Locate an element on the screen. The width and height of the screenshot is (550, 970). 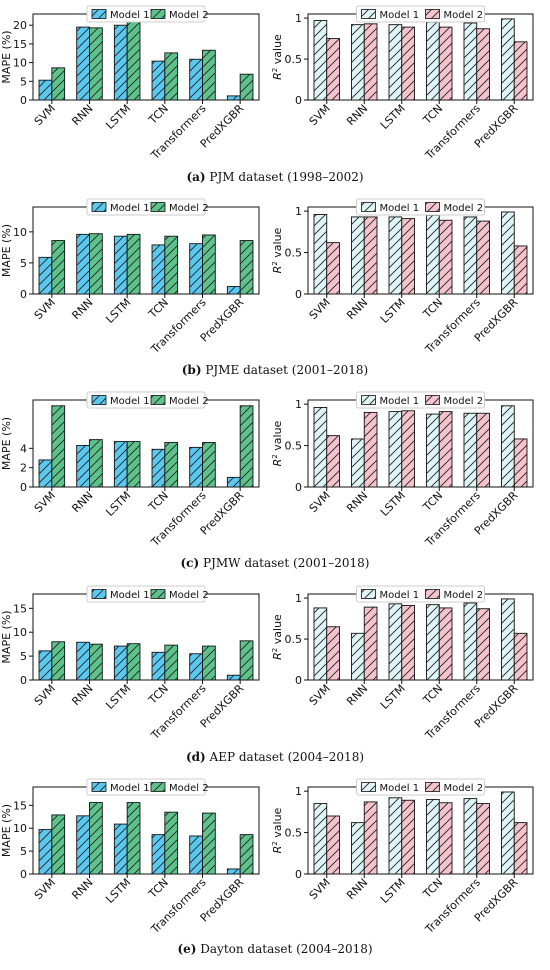
chart7-legend-label-1: Model 1 is located at coordinates (400, 595).